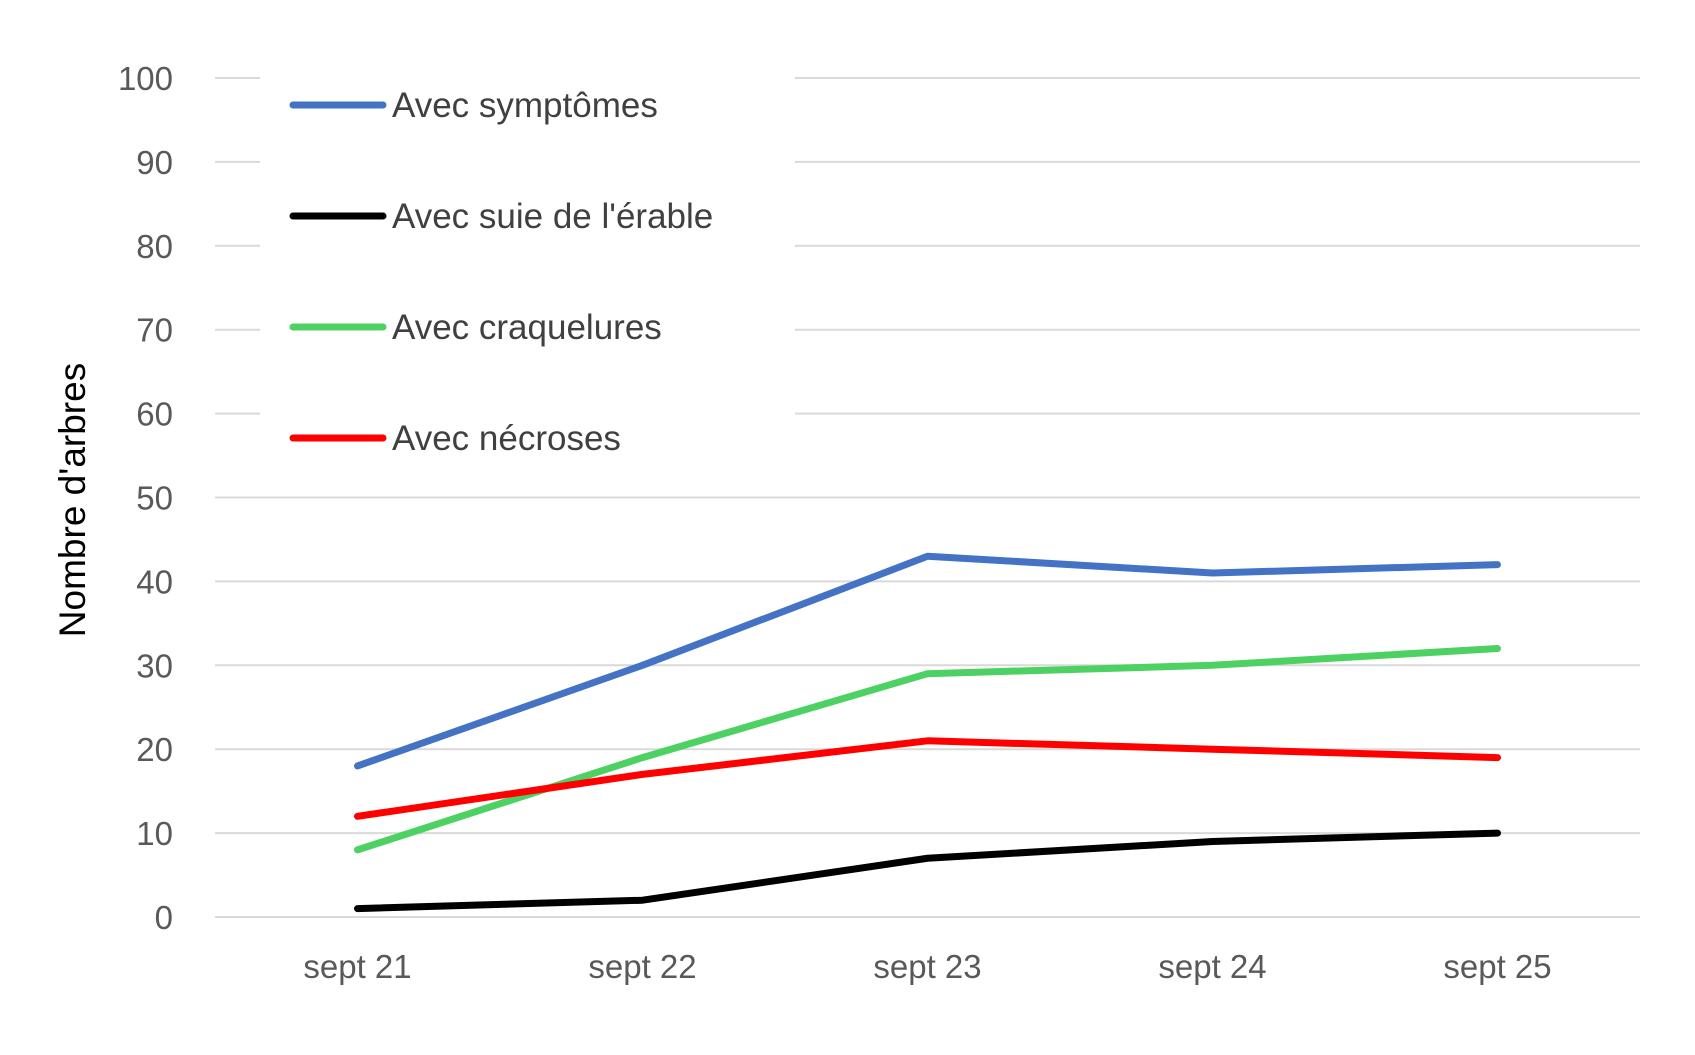 This screenshot has width=1695, height=1055. What do you see at coordinates (642, 966) in the screenshot?
I see `x-tick-label: sept 22` at bounding box center [642, 966].